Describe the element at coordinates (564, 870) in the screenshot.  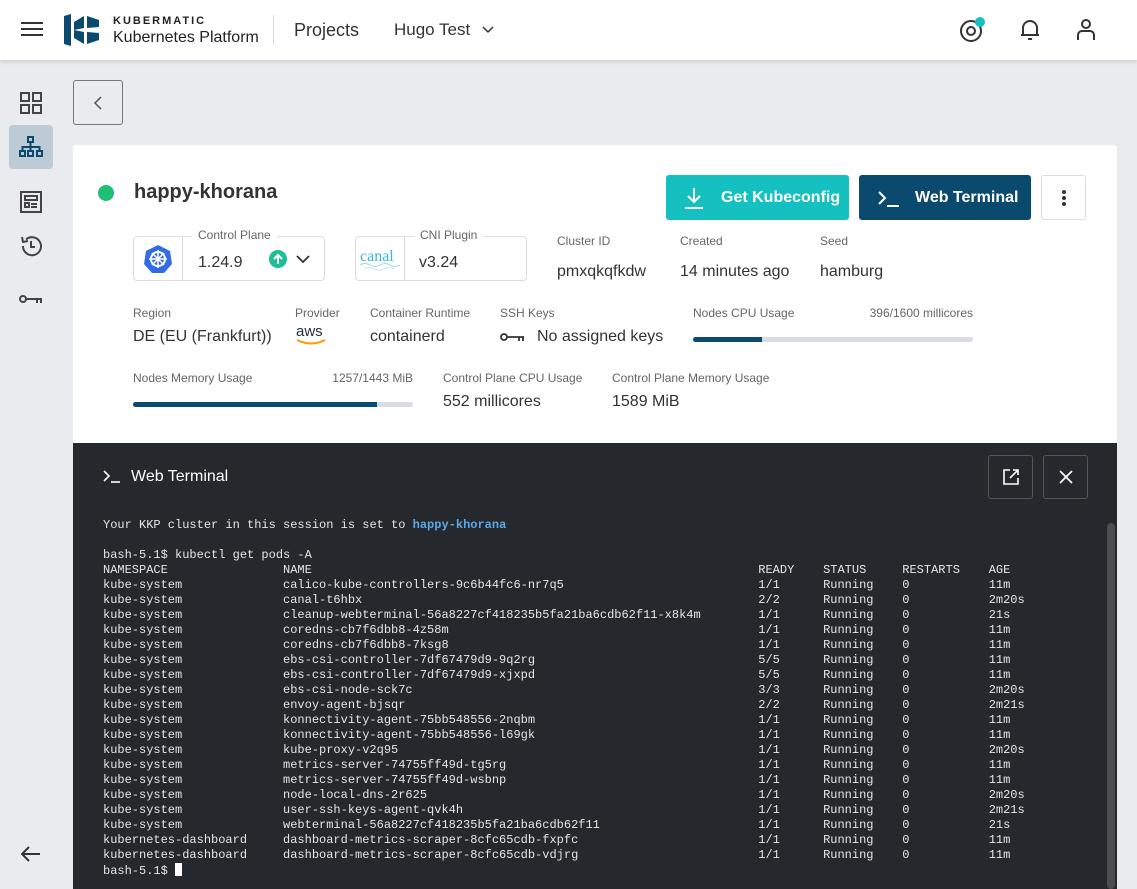
I see `terminal-prompt-line: bash-5.1$` at that location.